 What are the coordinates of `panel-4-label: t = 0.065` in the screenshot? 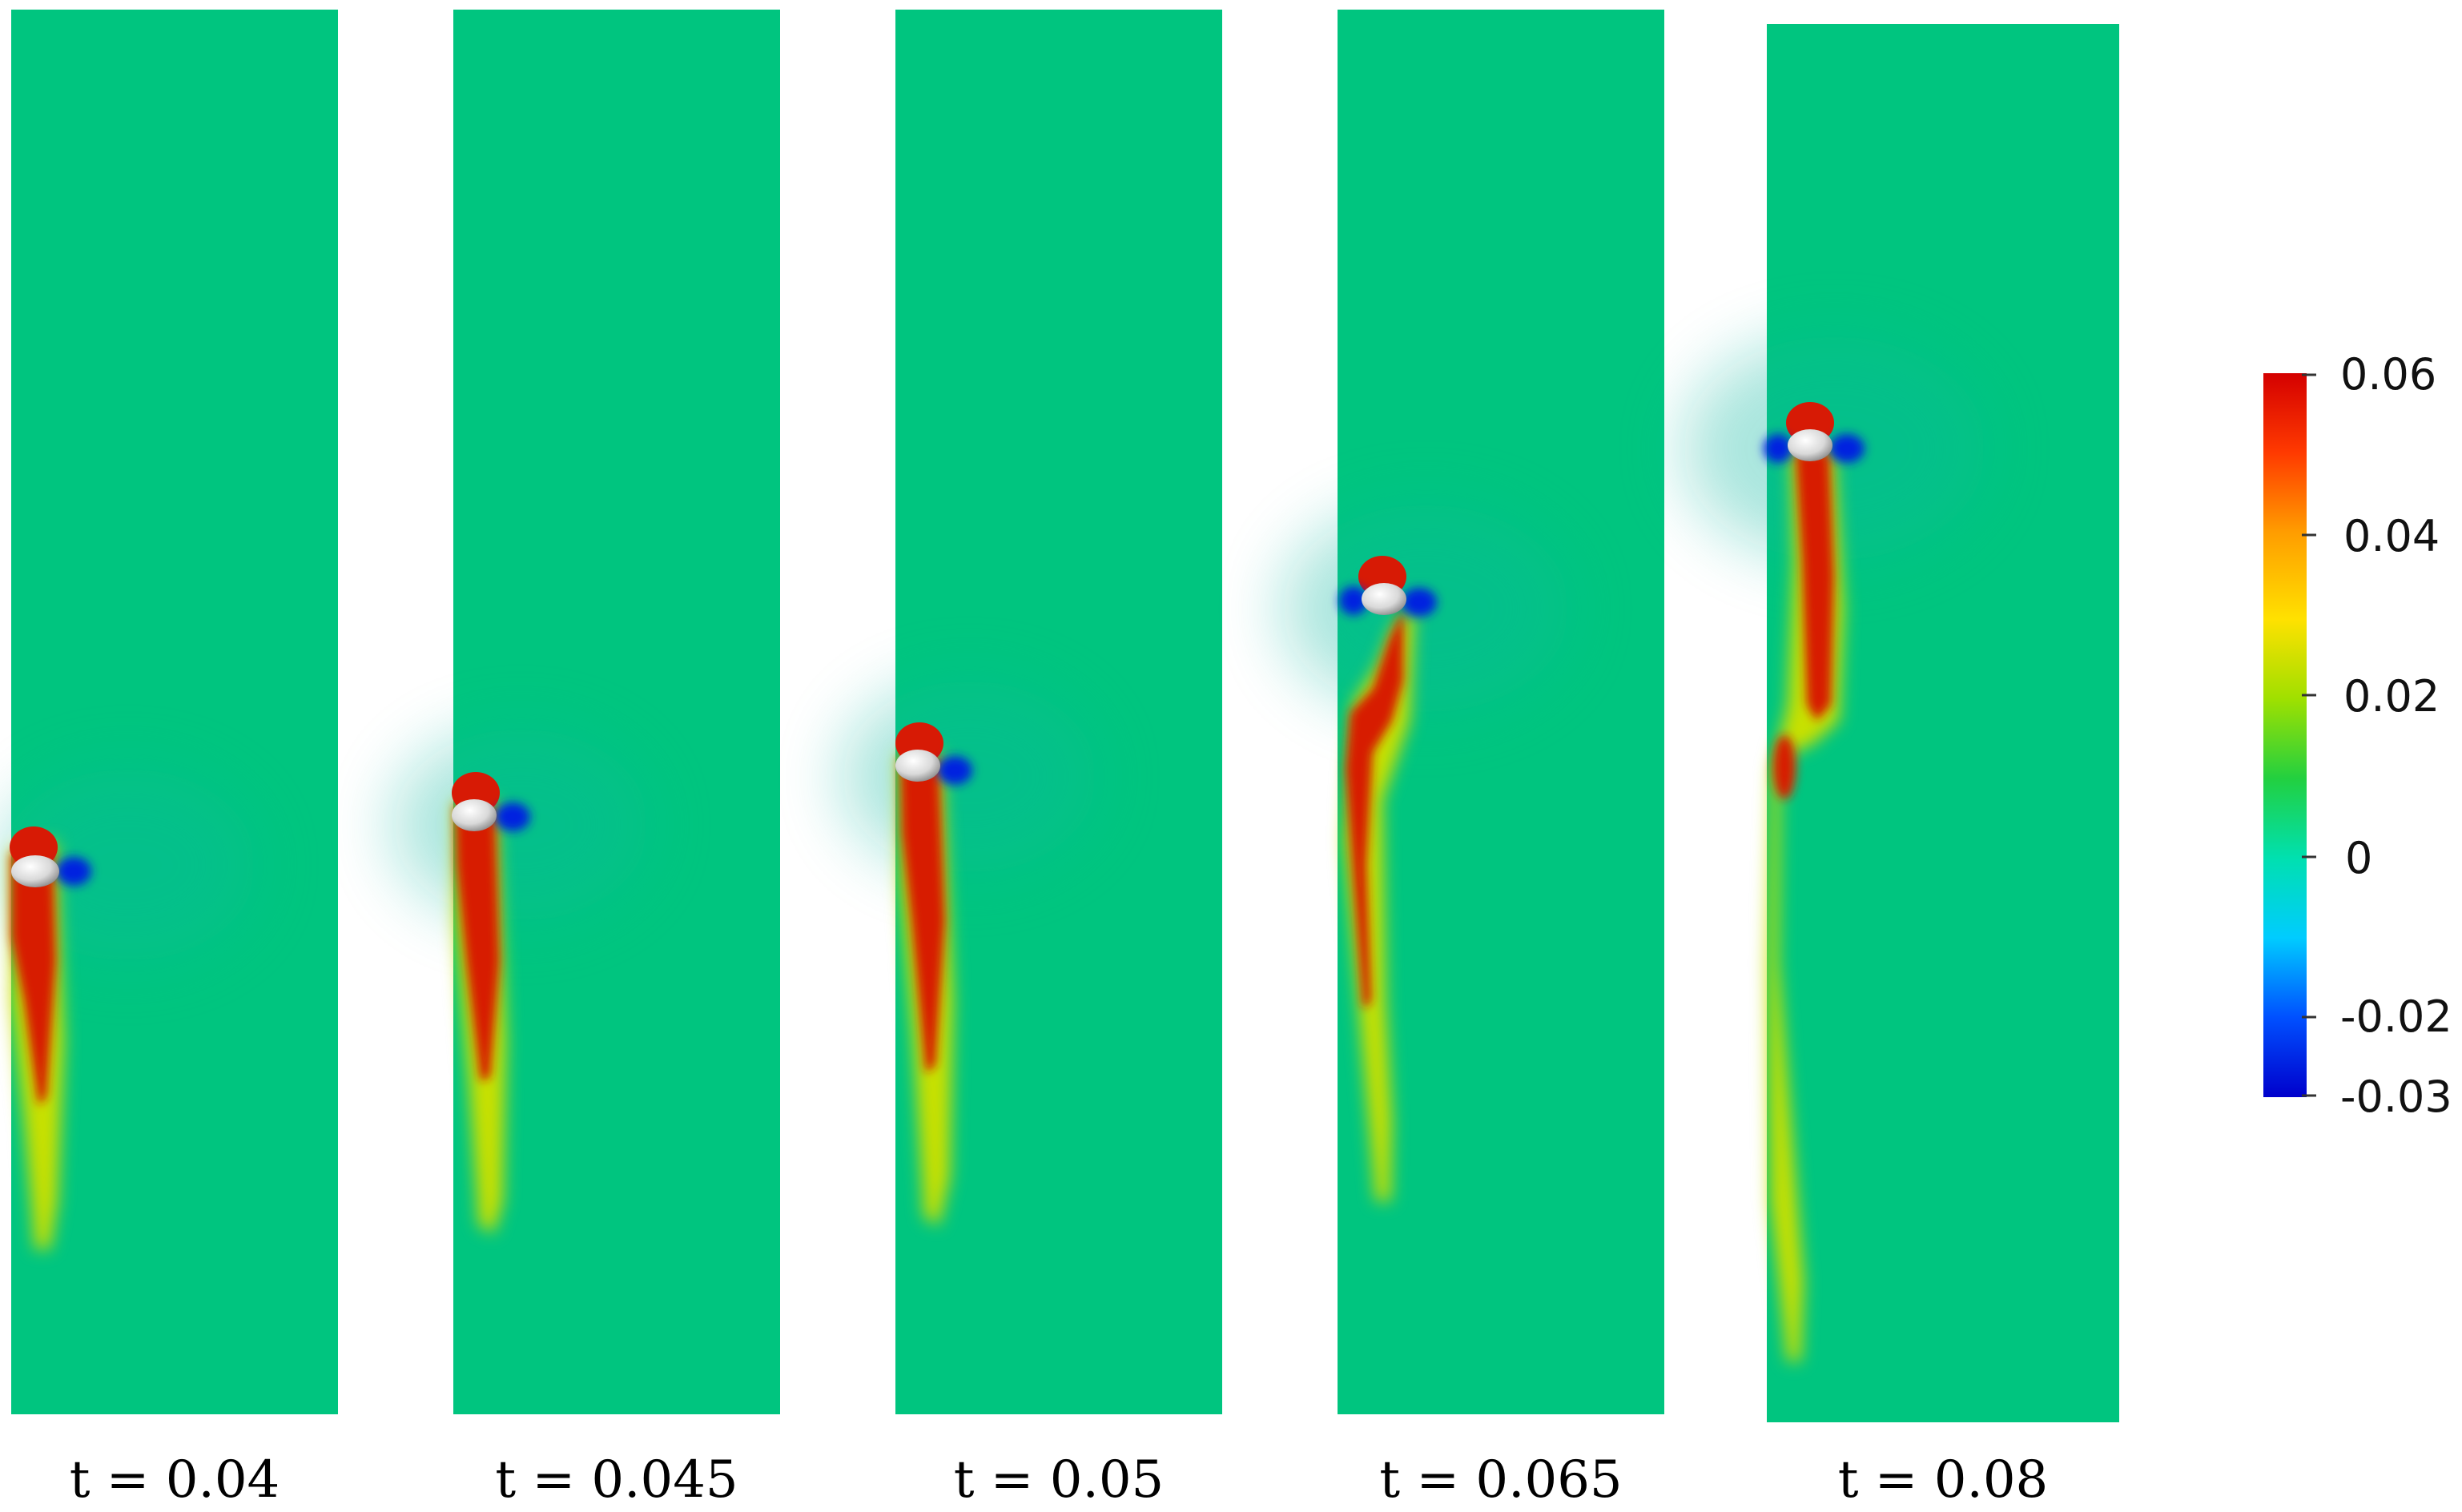 It's located at (1501, 1480).